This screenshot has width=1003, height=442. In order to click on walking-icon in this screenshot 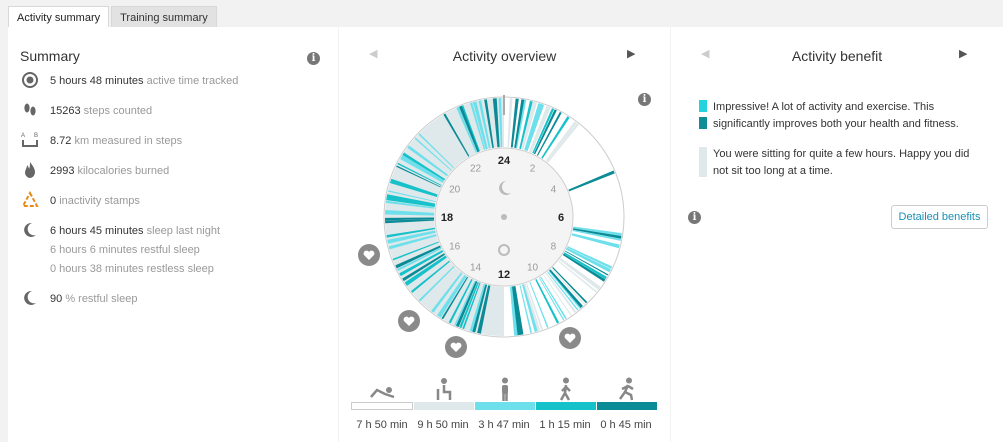, I will do `click(566, 389)`.